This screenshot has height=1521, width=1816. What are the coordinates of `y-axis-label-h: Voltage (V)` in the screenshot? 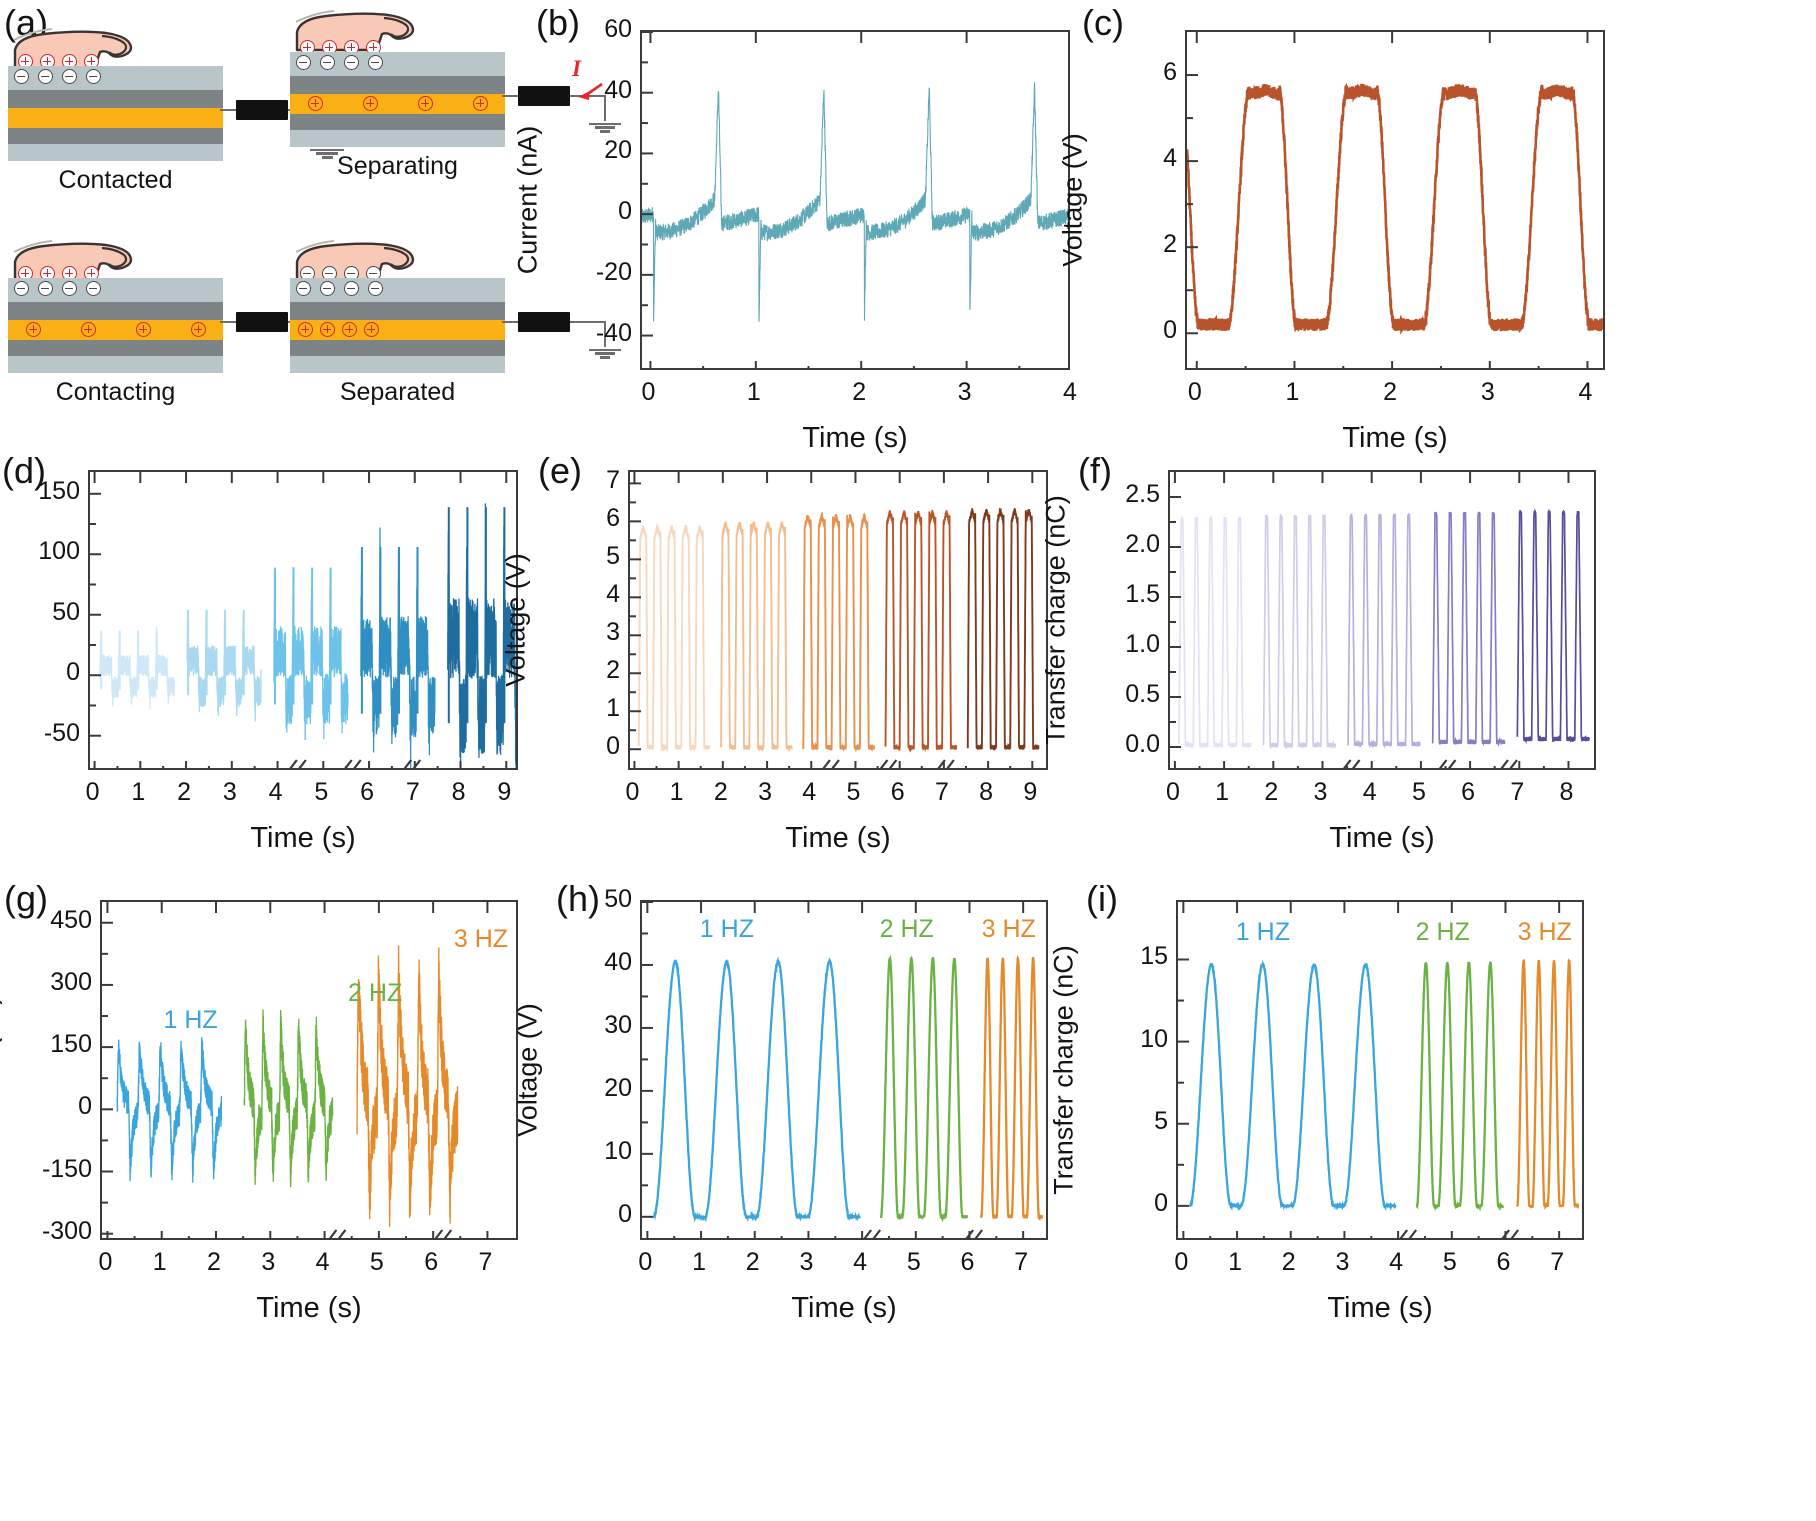 It's located at (527, 1070).